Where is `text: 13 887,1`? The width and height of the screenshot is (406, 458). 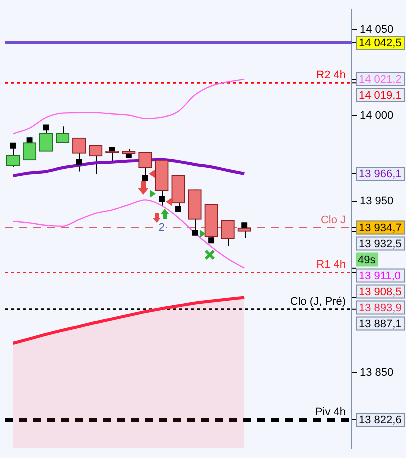 text: 13 887,1 is located at coordinates (380, 324).